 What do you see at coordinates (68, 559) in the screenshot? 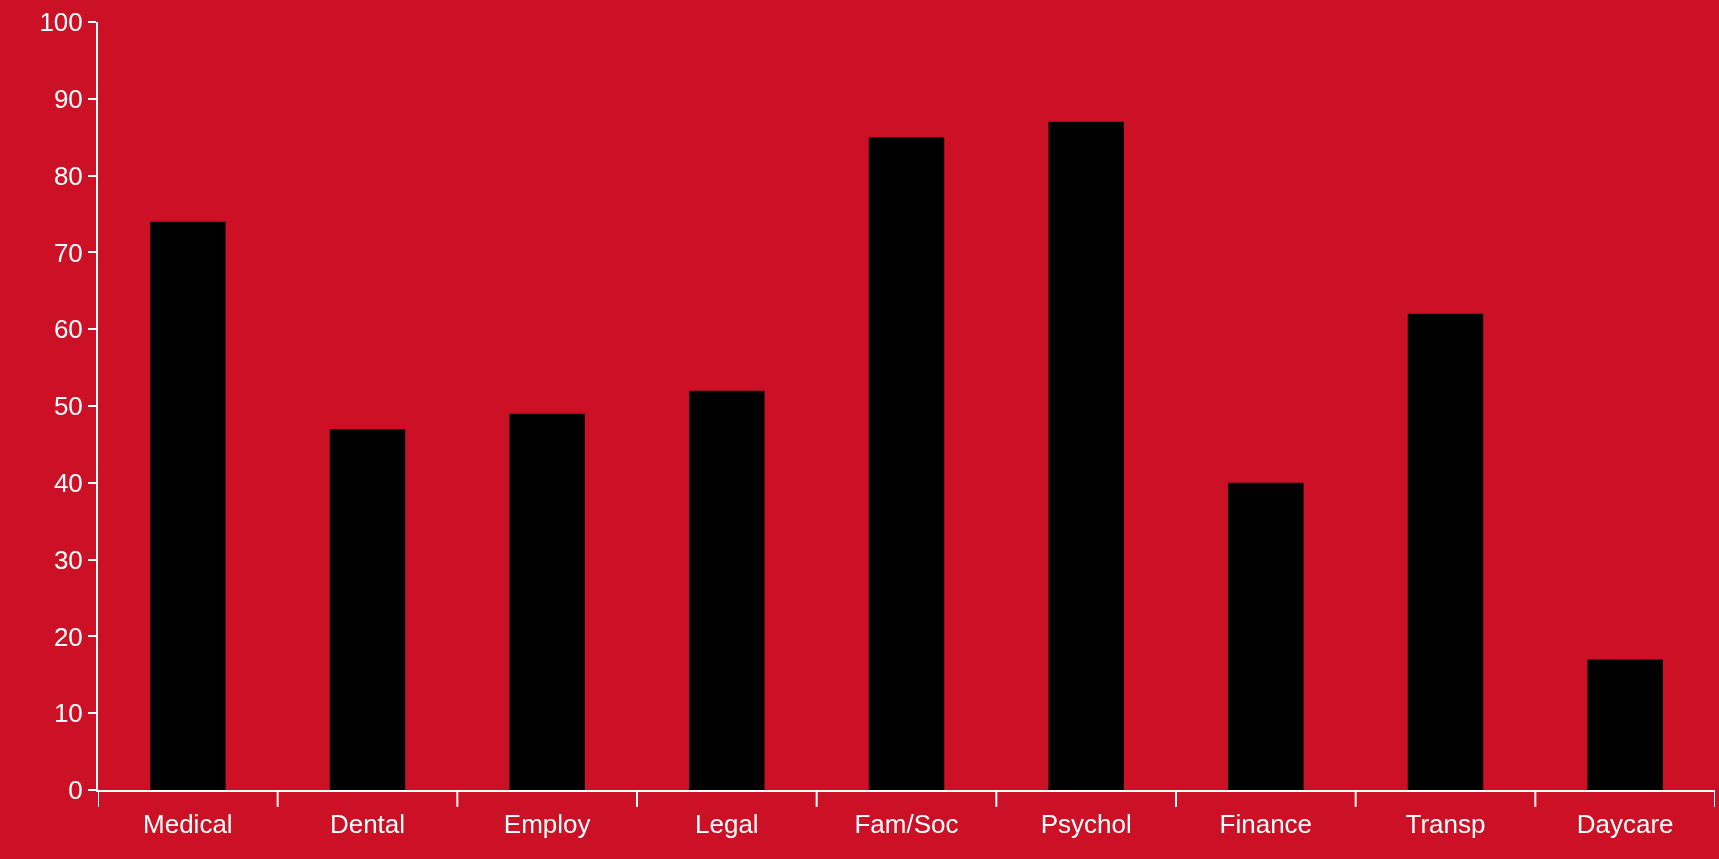
I see `y-tick-label: 30` at bounding box center [68, 559].